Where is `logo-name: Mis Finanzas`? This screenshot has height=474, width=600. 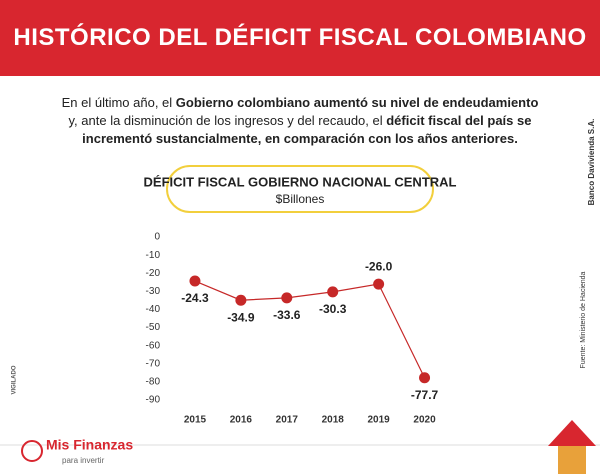 logo-name: Mis Finanzas is located at coordinates (89, 445).